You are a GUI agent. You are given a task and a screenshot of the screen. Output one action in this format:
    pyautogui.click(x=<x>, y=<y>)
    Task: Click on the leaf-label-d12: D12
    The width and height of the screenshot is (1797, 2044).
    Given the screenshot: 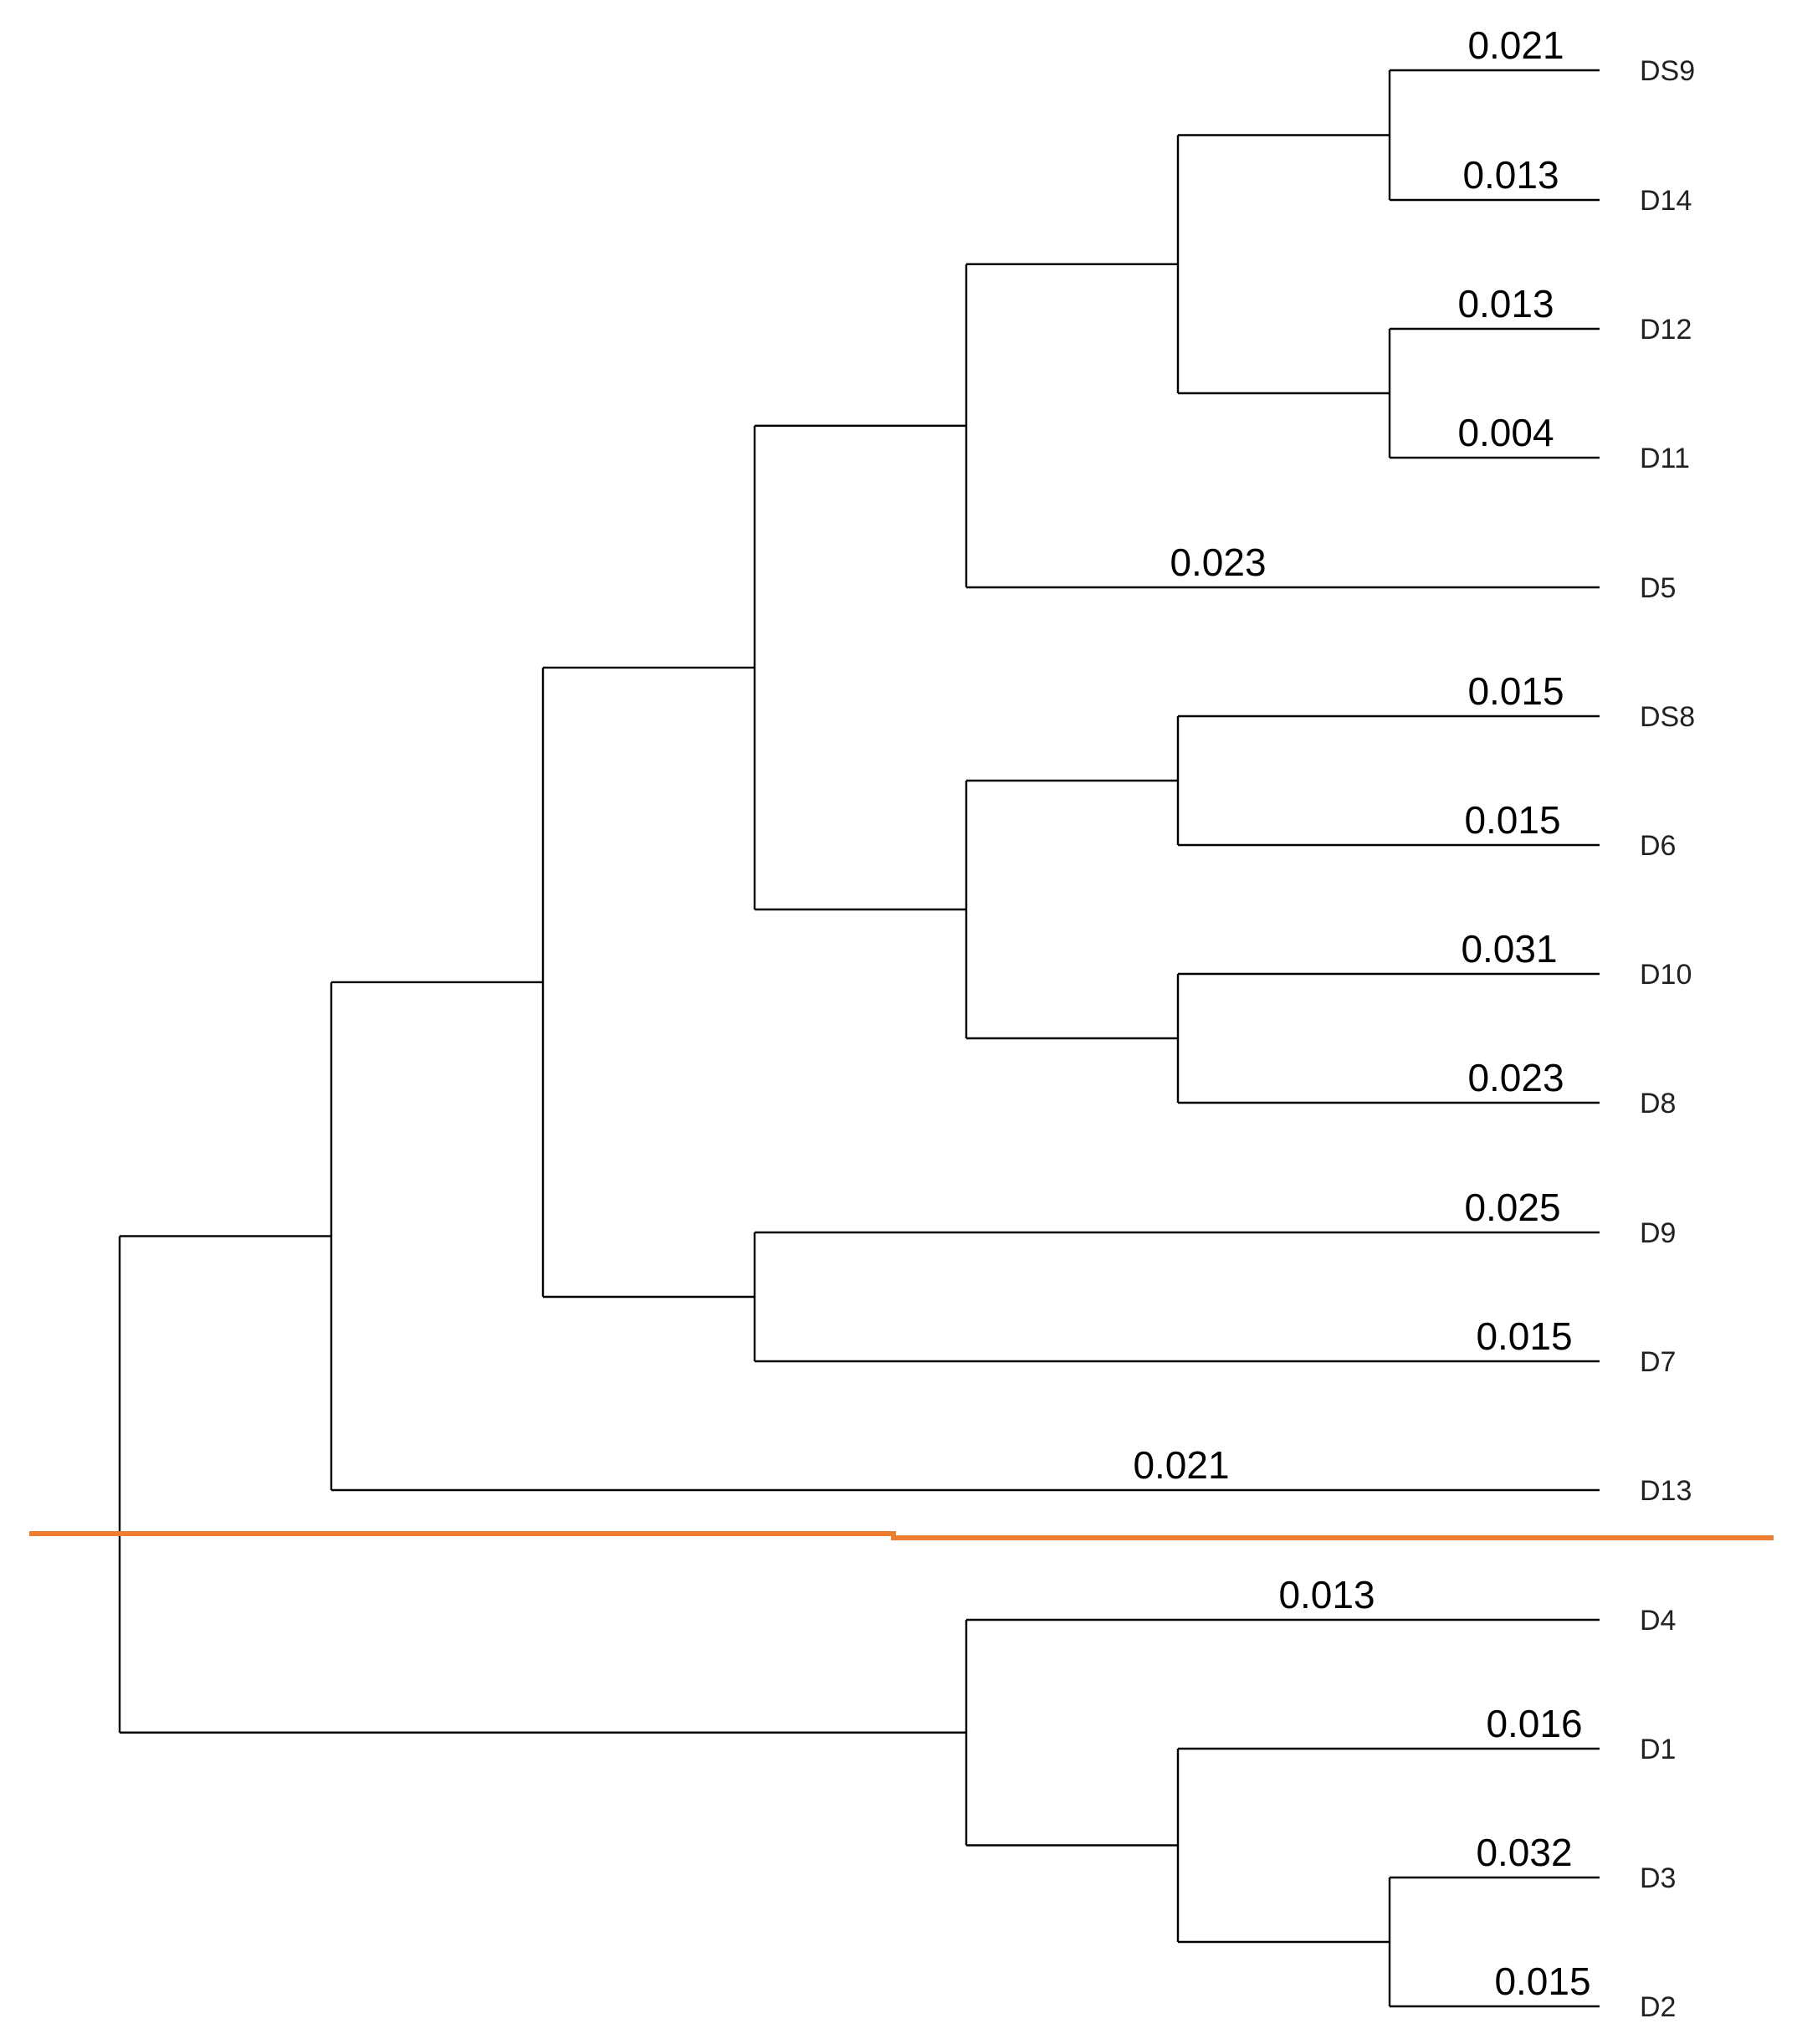 What is the action you would take?
    pyautogui.click(x=1666, y=330)
    